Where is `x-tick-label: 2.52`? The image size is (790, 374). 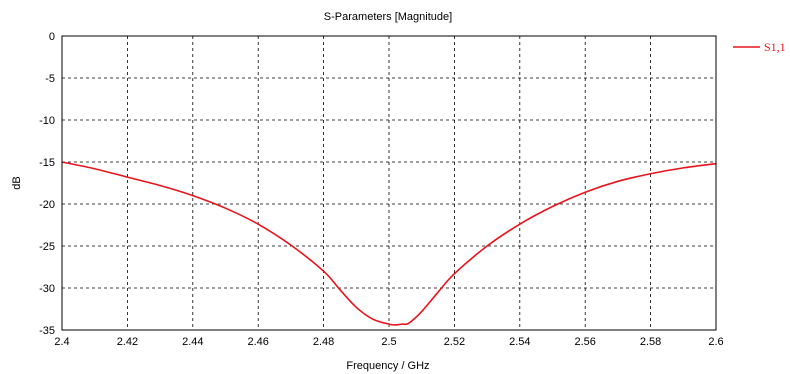 x-tick-label: 2.52 is located at coordinates (454, 342).